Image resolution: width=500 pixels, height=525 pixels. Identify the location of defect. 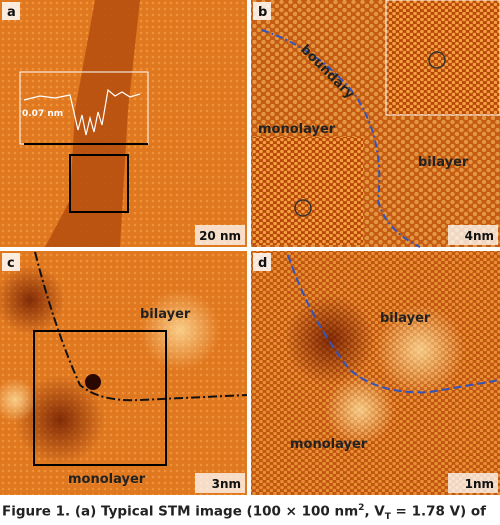
(93, 382).